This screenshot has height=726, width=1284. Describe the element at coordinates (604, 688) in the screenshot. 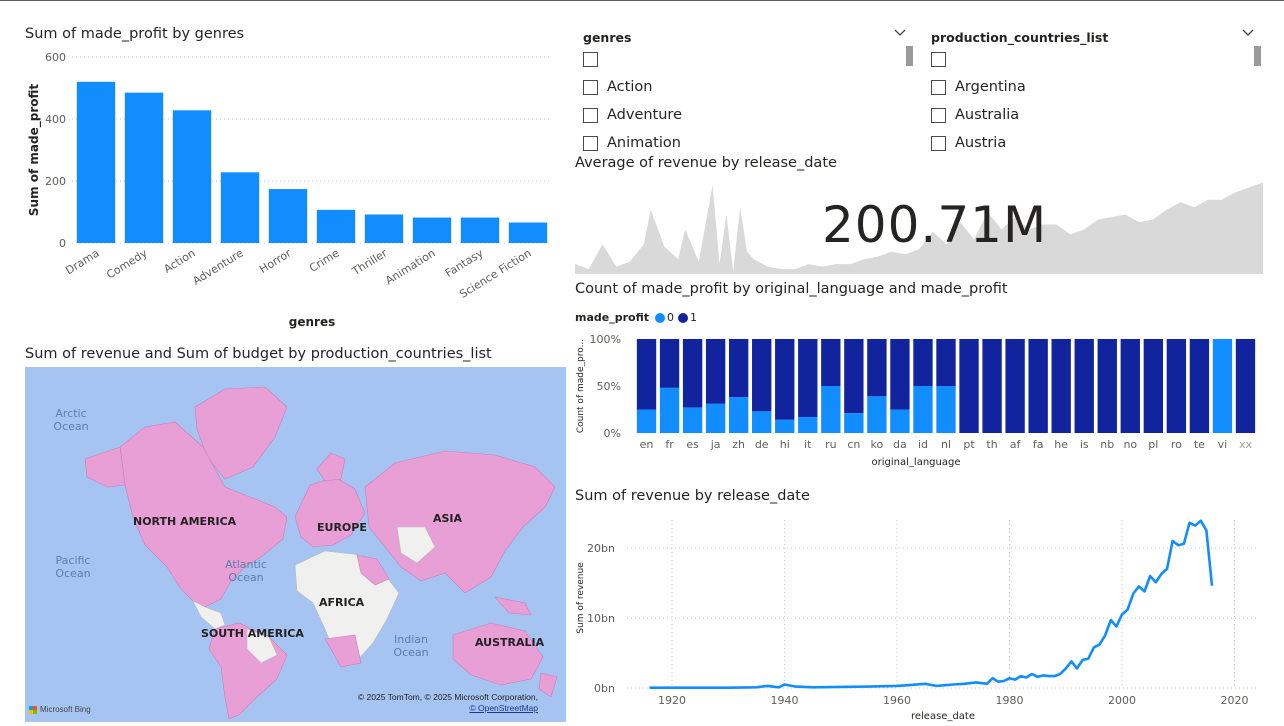

I see `y-tick-label: 0bn` at that location.